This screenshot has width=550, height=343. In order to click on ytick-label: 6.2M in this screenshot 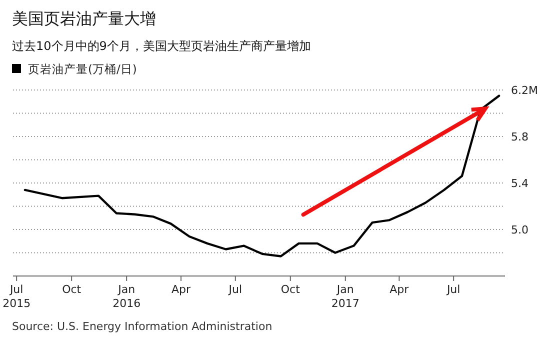, I will do `click(524, 90)`.